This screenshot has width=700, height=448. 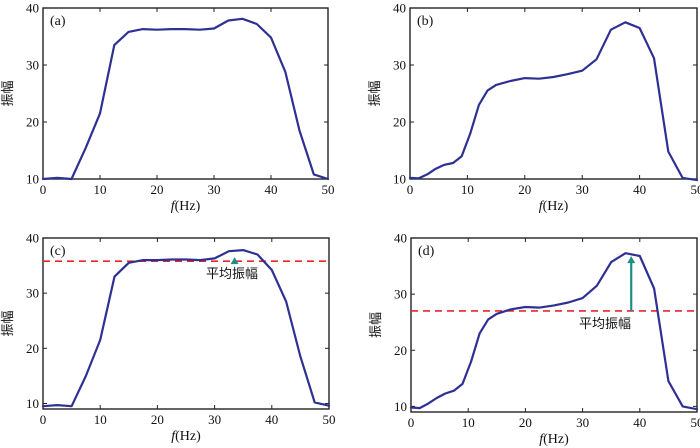 I want to click on panel-label: (c), so click(x=58, y=251).